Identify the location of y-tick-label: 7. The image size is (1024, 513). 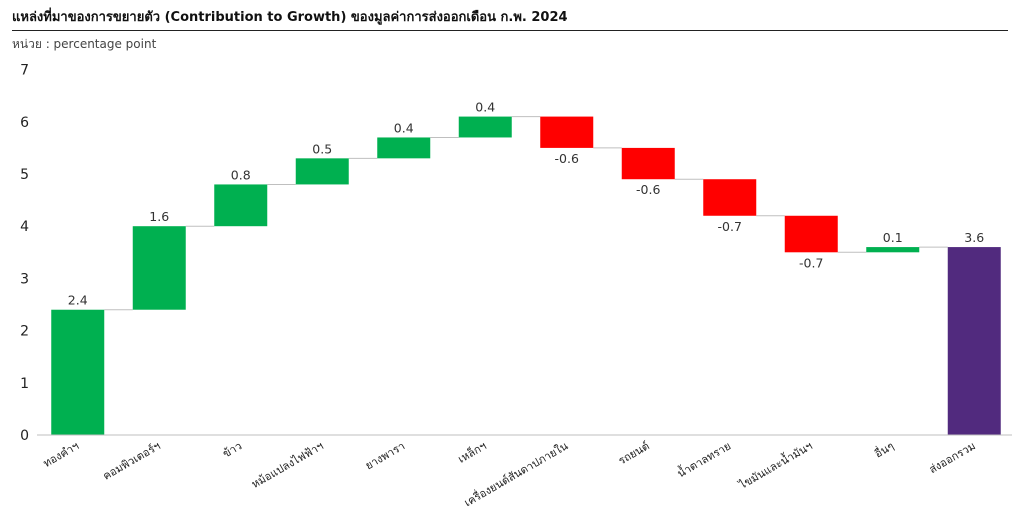
(24, 71).